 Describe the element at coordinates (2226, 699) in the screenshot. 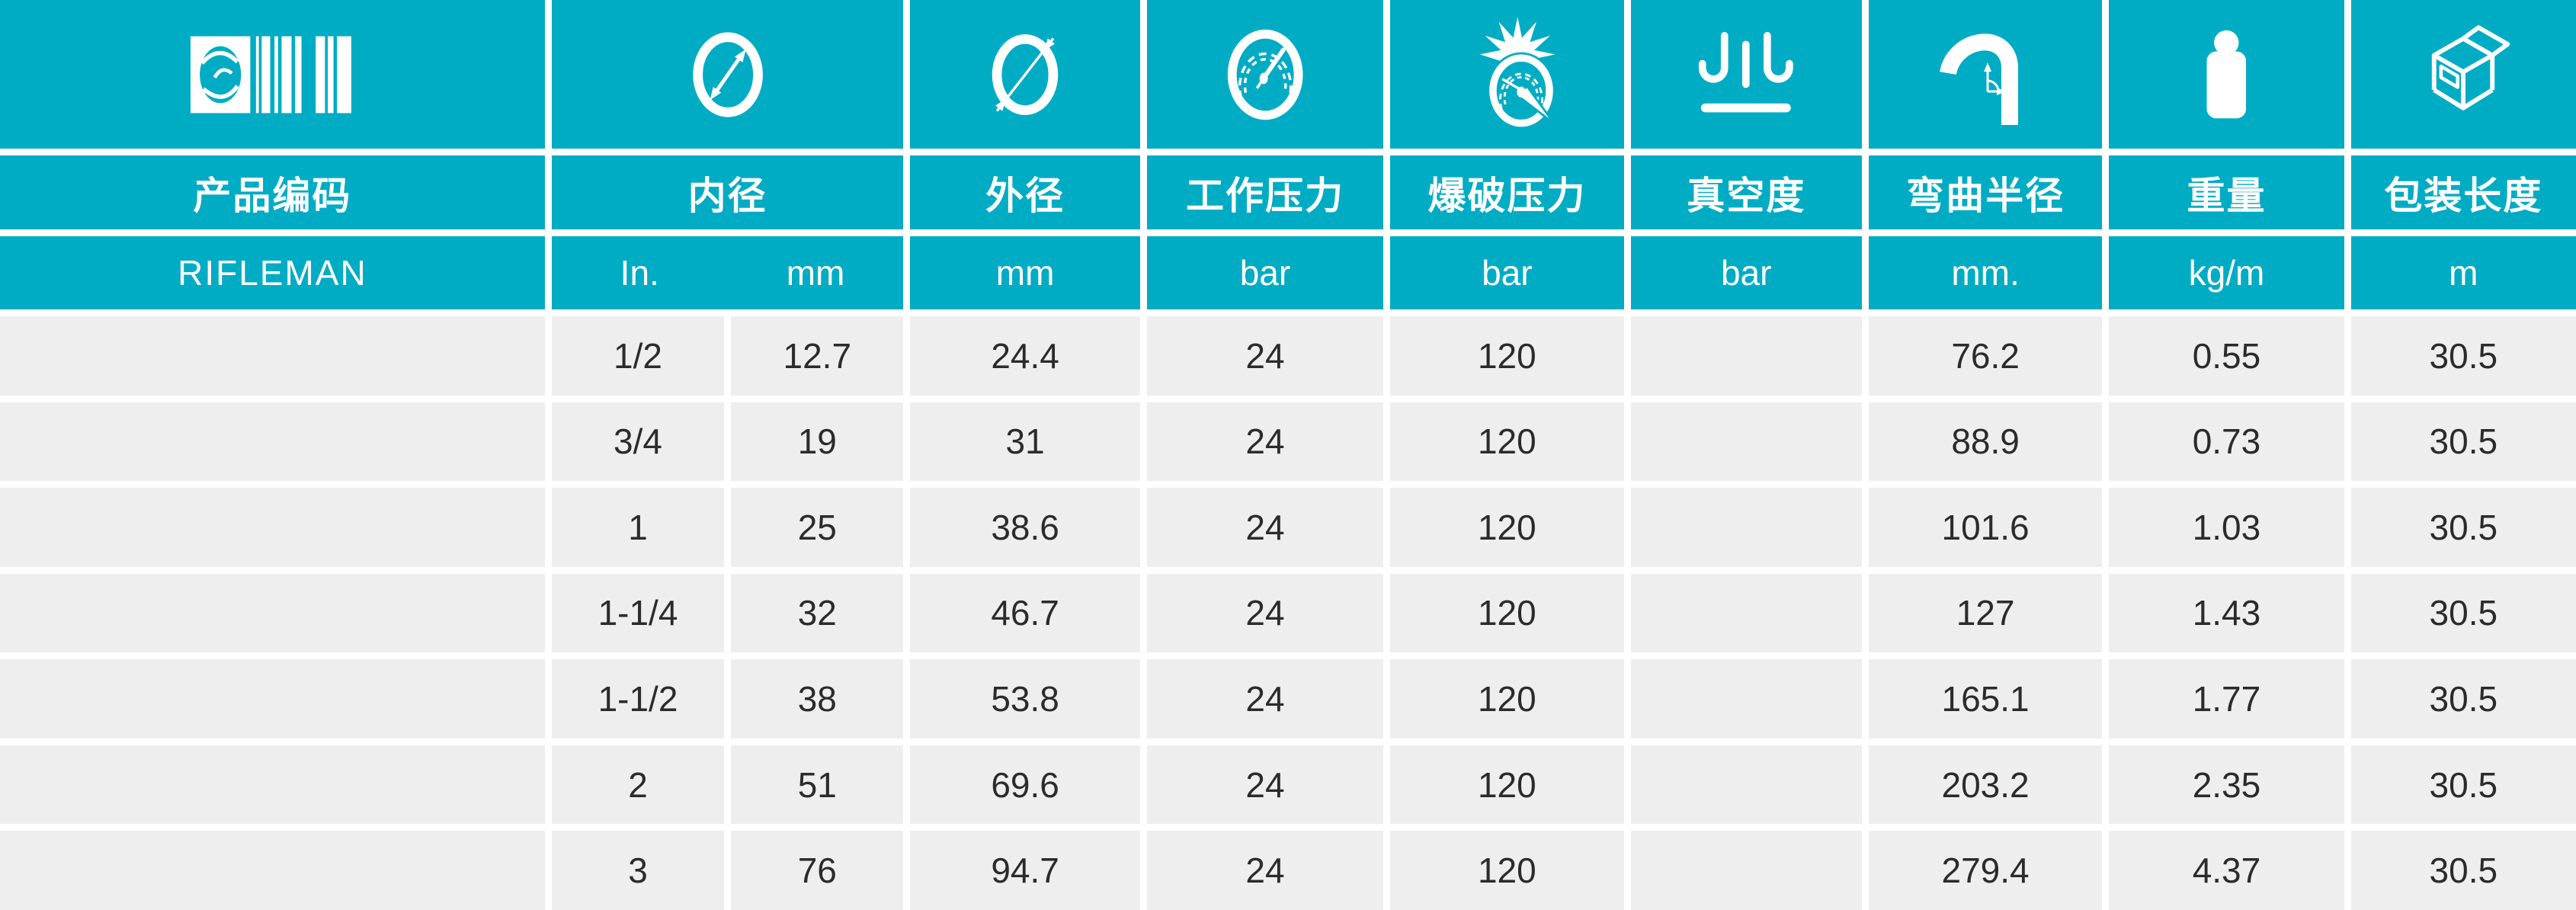

I see `cell-weight: 1.77` at that location.